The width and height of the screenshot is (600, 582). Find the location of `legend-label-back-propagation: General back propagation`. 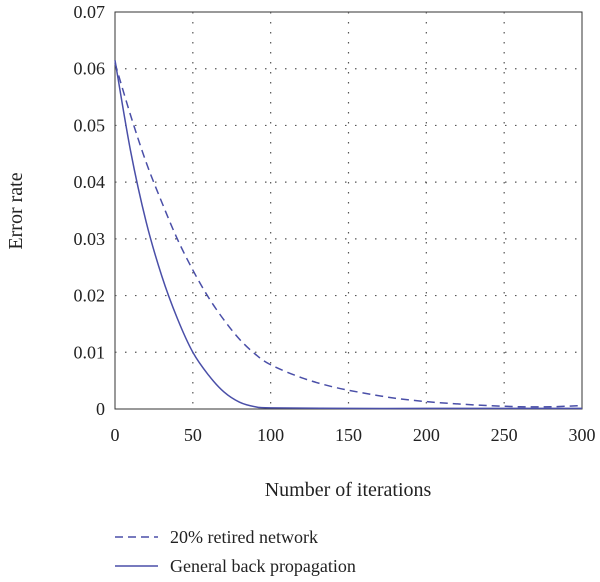

legend-label-back-propagation: General back propagation is located at coordinates (263, 566).